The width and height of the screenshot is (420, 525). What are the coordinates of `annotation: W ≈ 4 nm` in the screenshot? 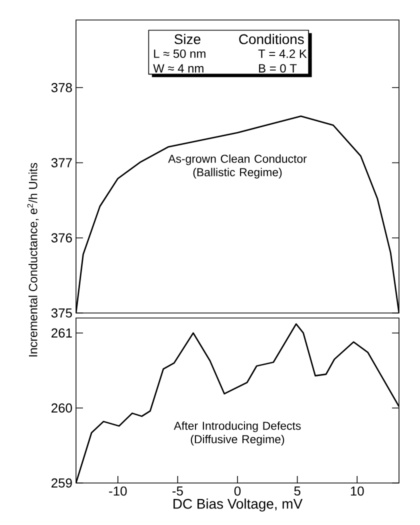 It's located at (178, 68).